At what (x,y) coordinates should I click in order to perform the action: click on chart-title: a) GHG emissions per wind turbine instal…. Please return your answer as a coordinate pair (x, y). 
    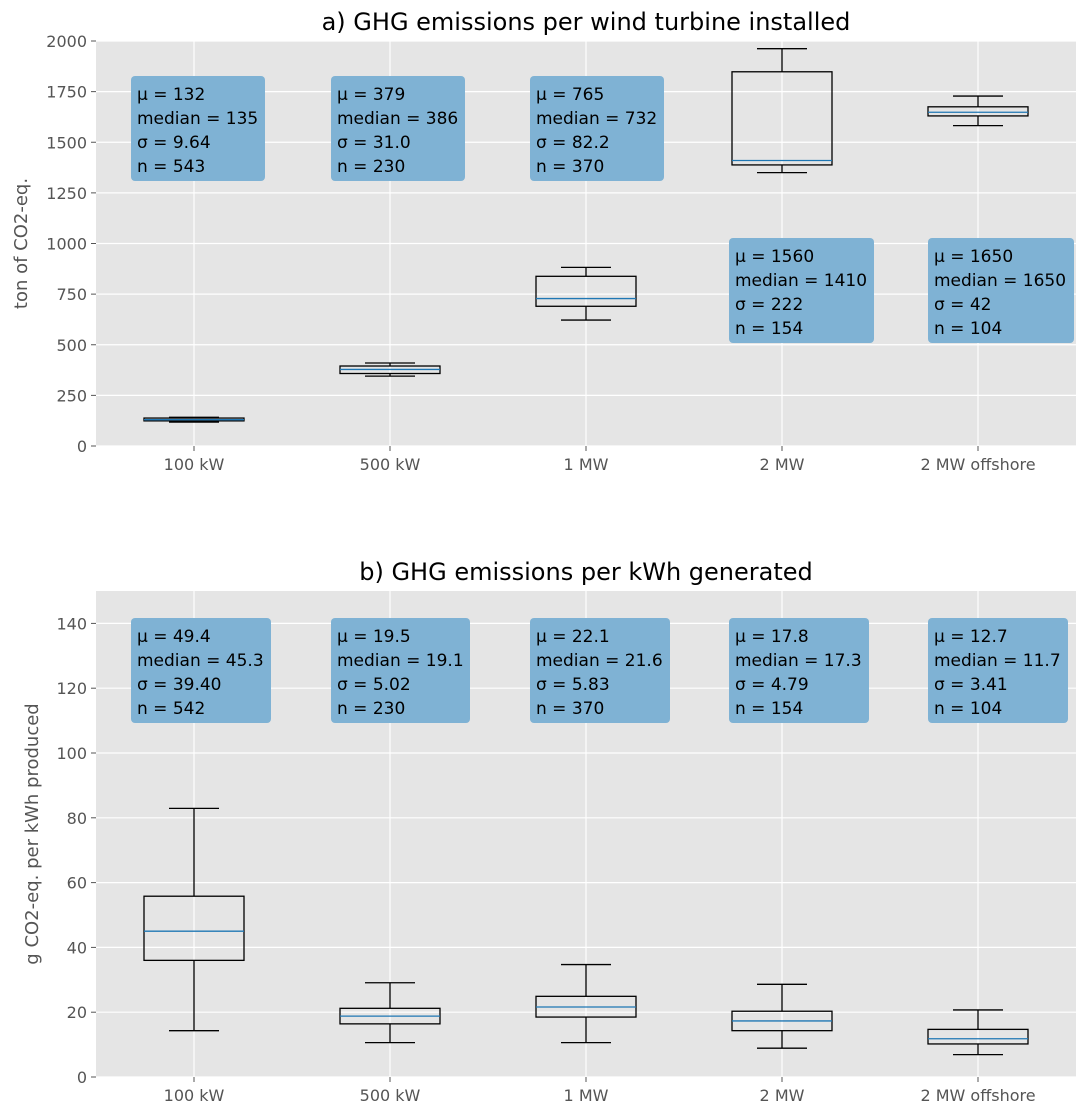
    Looking at the image, I should click on (586, 22).